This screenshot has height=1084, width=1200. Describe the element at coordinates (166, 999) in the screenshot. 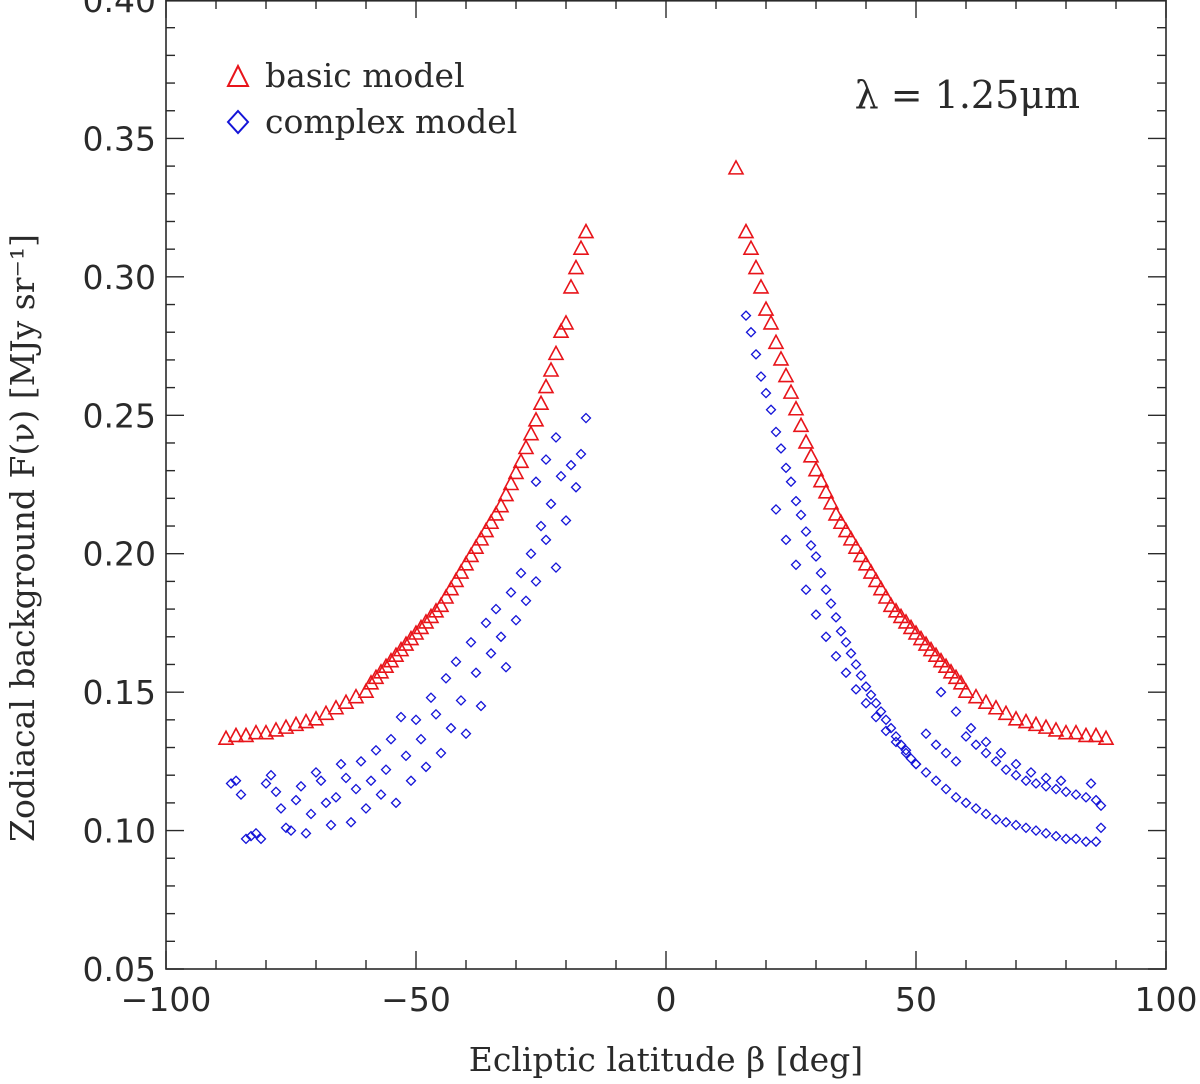

I see `x-tick-label: −100` at that location.